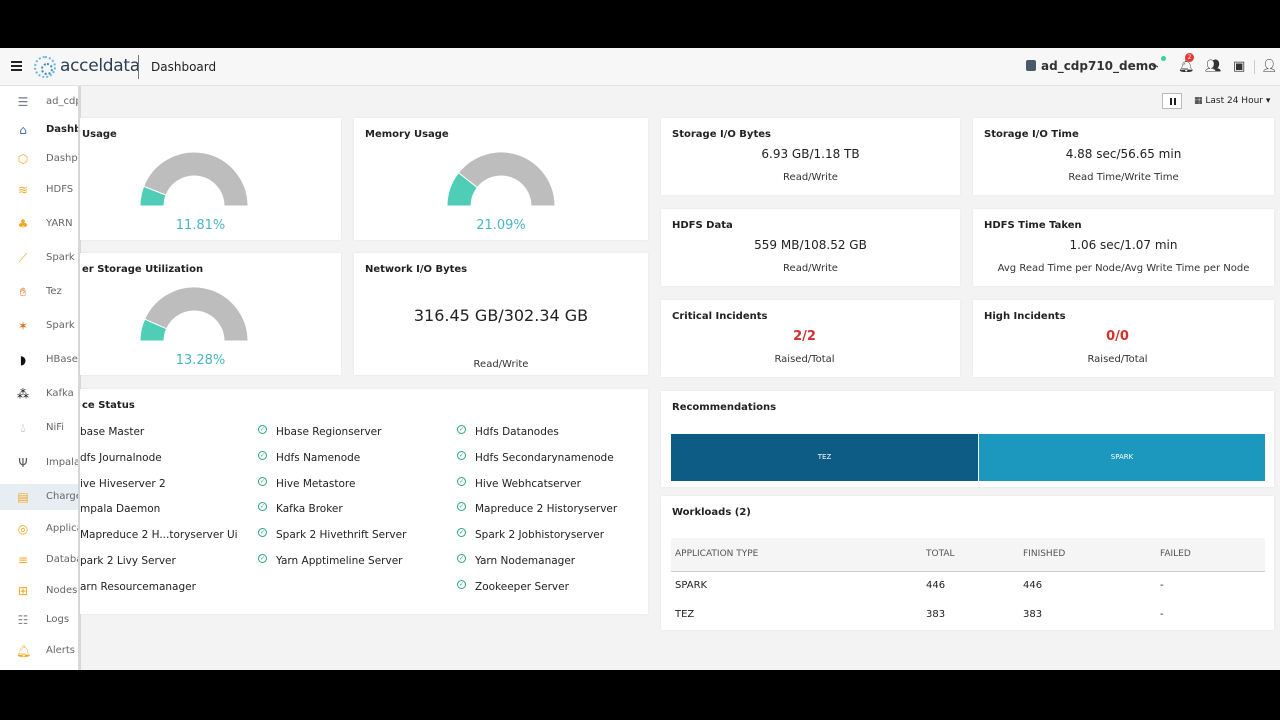 The image size is (1280, 720). I want to click on service-item: base Master, so click(112, 432).